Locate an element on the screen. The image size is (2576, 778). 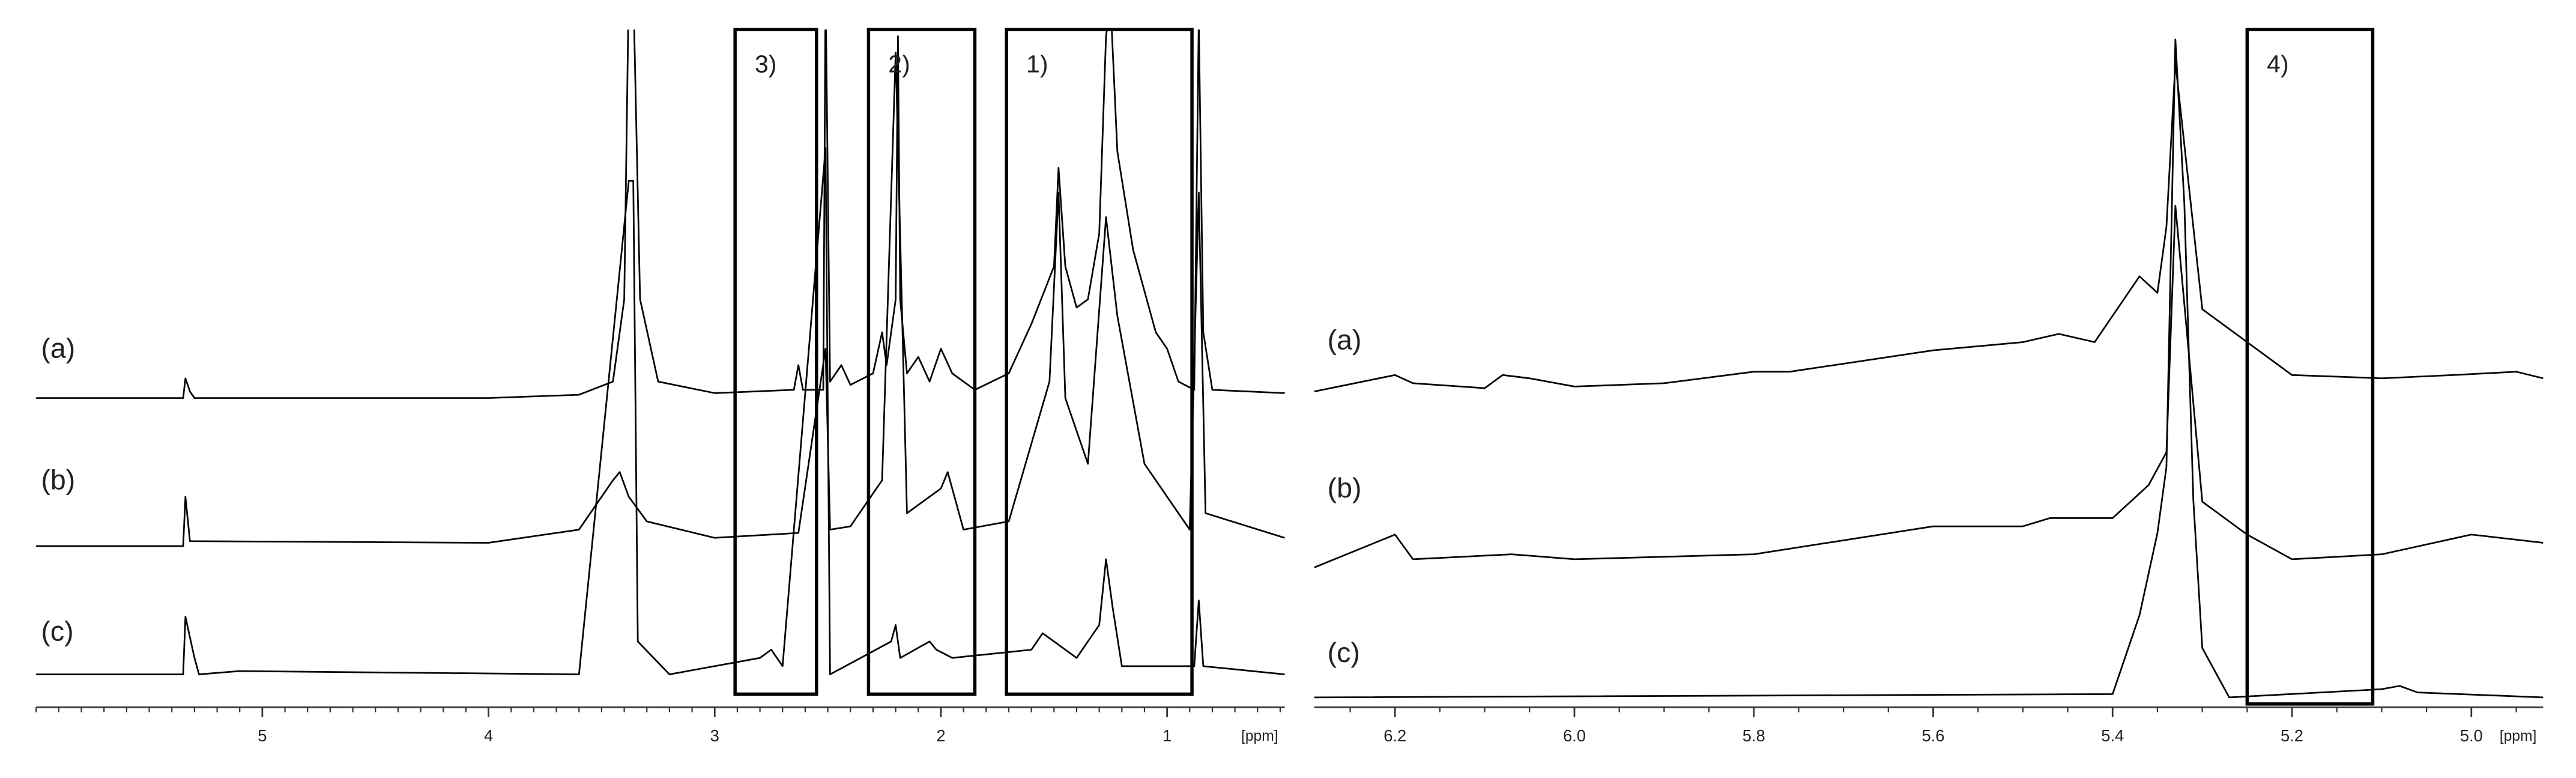
x-tick-label: 6.0 is located at coordinates (1574, 735).